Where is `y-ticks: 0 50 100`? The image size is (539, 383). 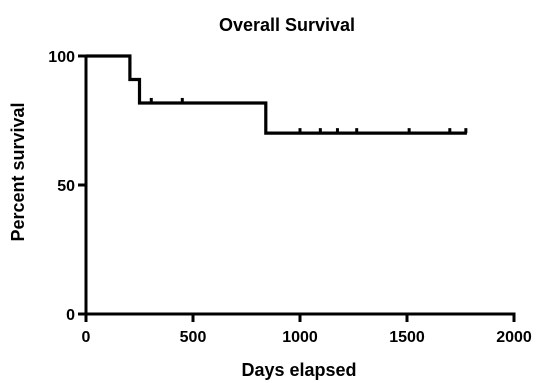 y-ticks: 0 50 100 is located at coordinates (67, 186).